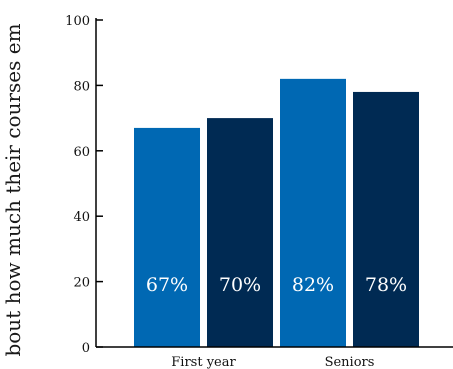 The width and height of the screenshot is (453, 369). I want to click on y-tick-label: 80, so click(81, 86).